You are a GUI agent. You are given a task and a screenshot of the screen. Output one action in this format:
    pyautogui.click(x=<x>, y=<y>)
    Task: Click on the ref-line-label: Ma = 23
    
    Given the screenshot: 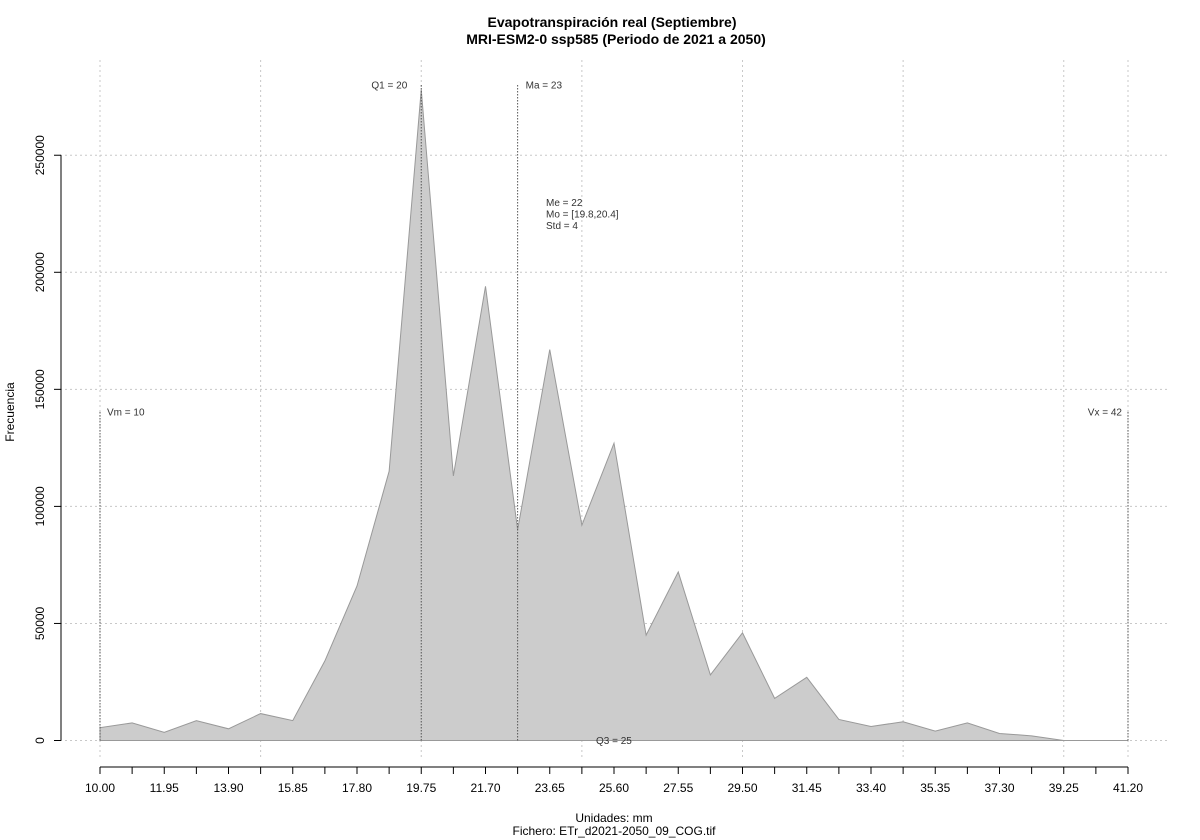 What is the action you would take?
    pyautogui.click(x=544, y=86)
    